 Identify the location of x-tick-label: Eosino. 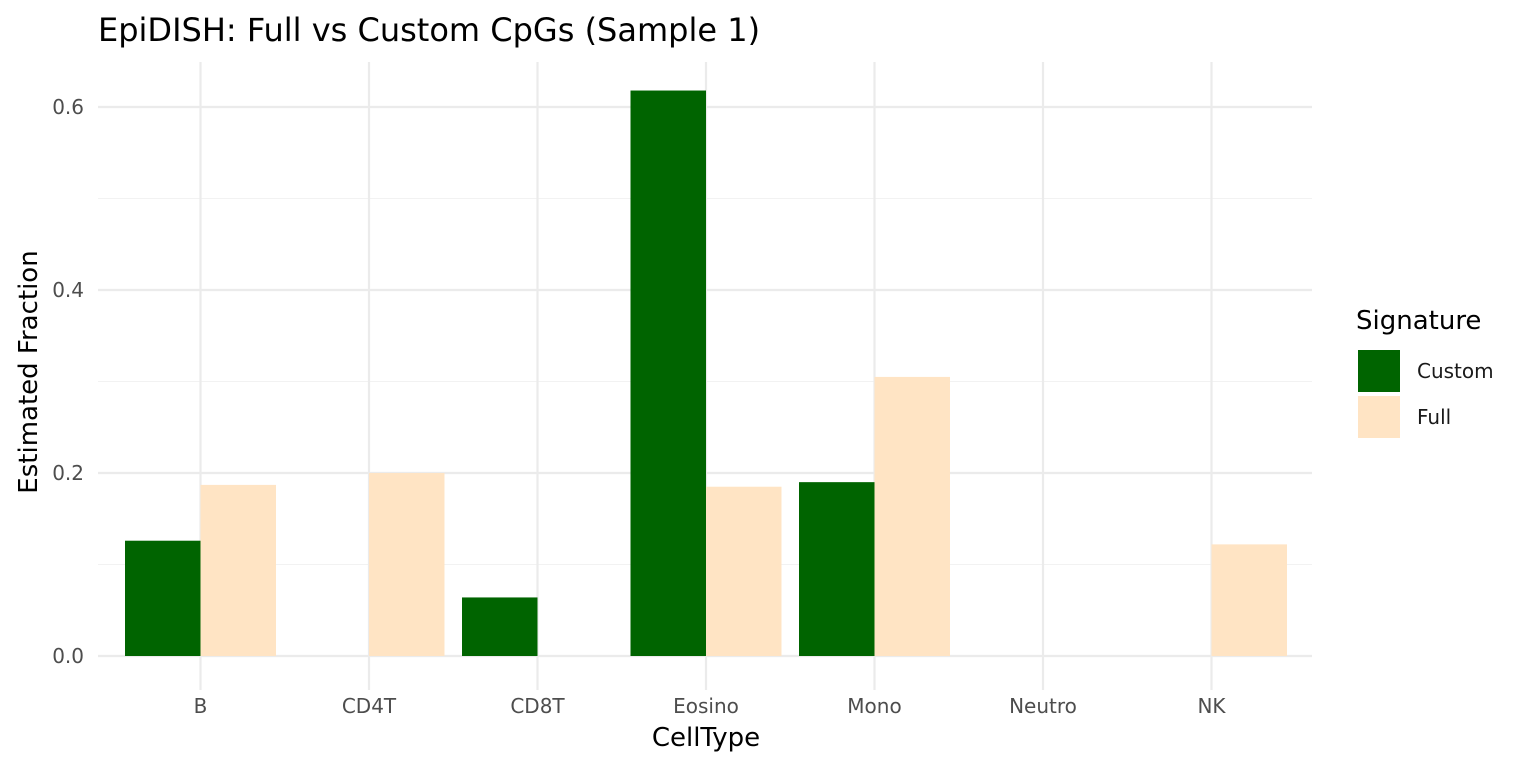
(706, 706).